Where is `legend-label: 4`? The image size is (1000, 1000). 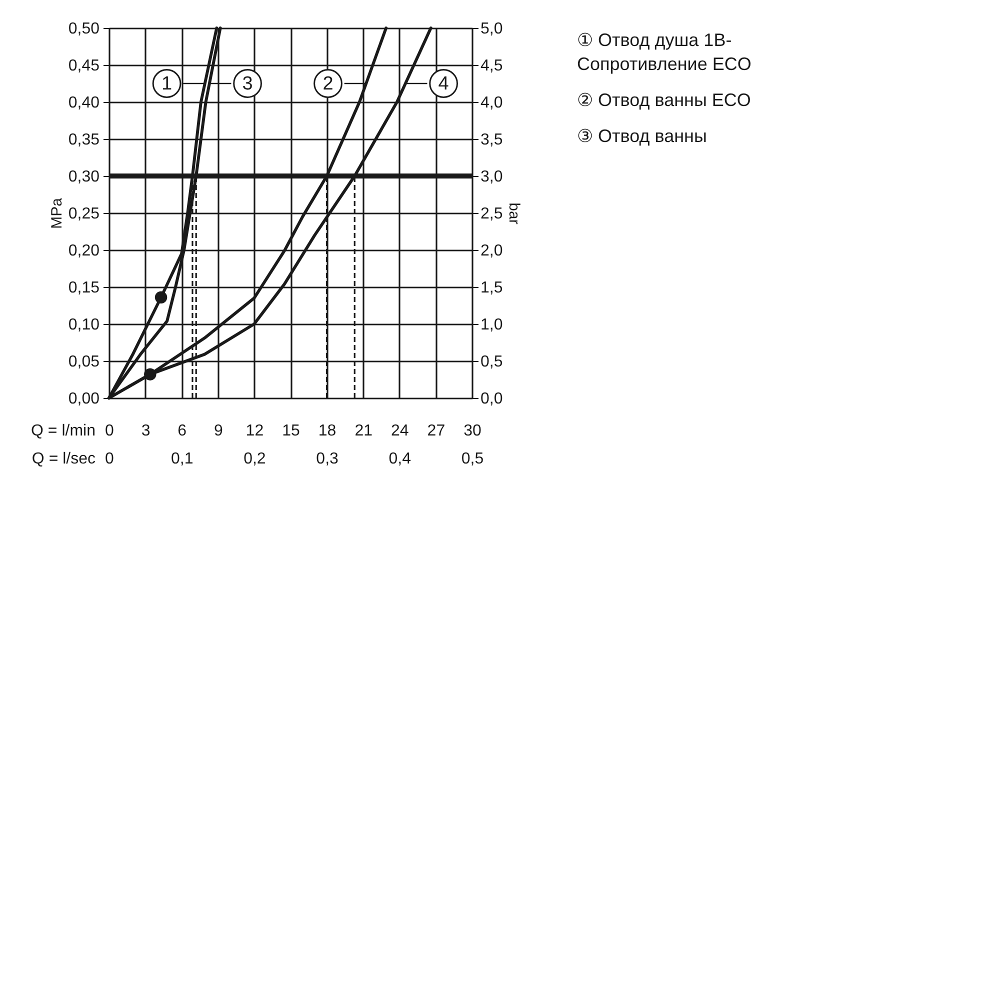 legend-label: 4 is located at coordinates (444, 84).